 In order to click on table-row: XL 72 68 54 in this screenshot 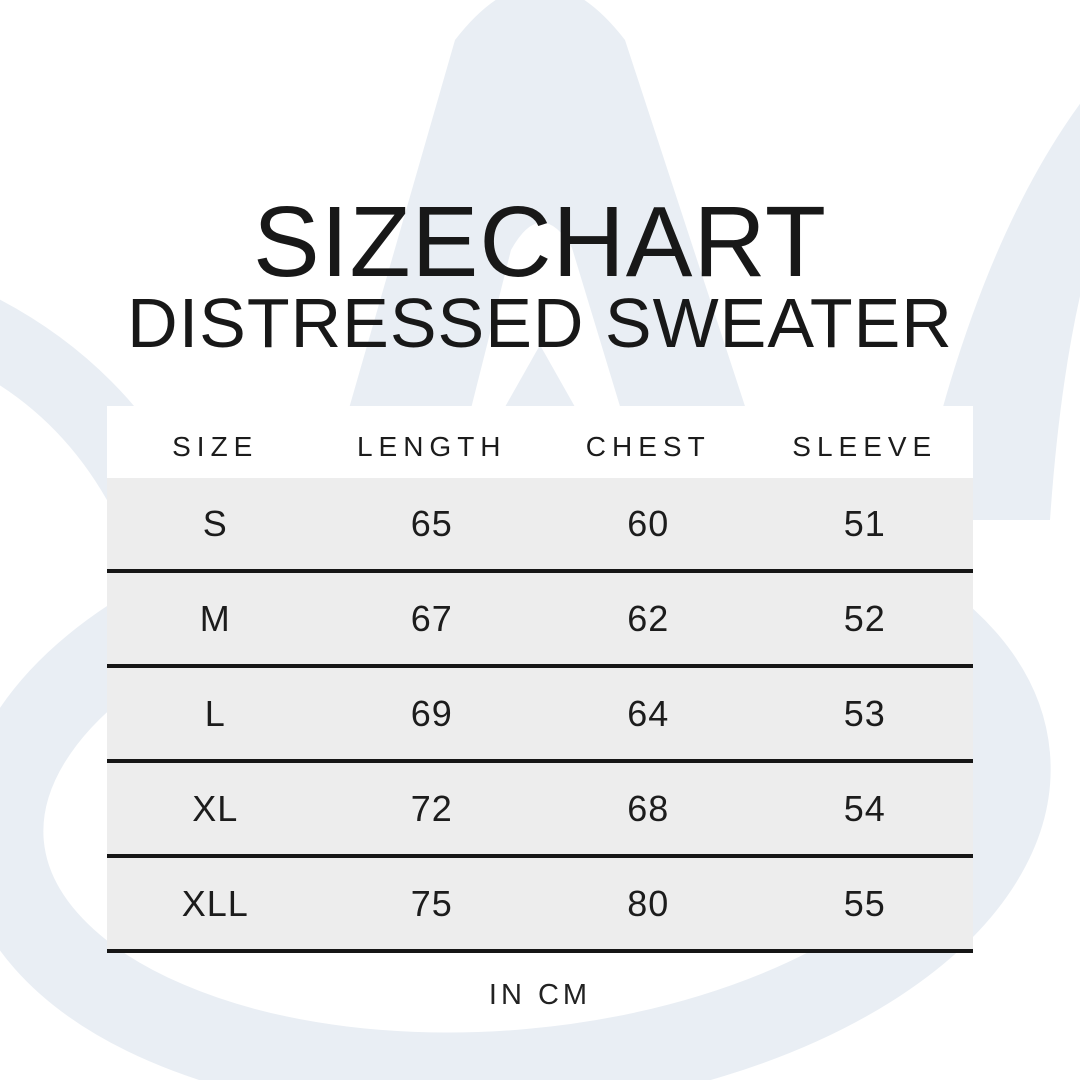, I will do `click(540, 810)`.